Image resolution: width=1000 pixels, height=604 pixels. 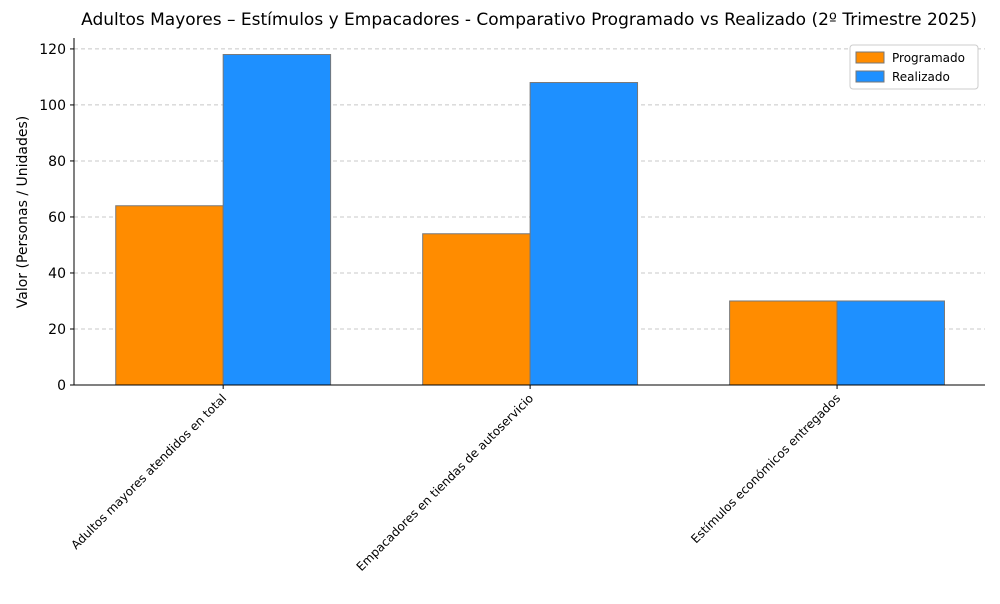 What do you see at coordinates (445, 482) in the screenshot?
I see `x-tick-label: Empacadores en tiendas de autoservicio` at bounding box center [445, 482].